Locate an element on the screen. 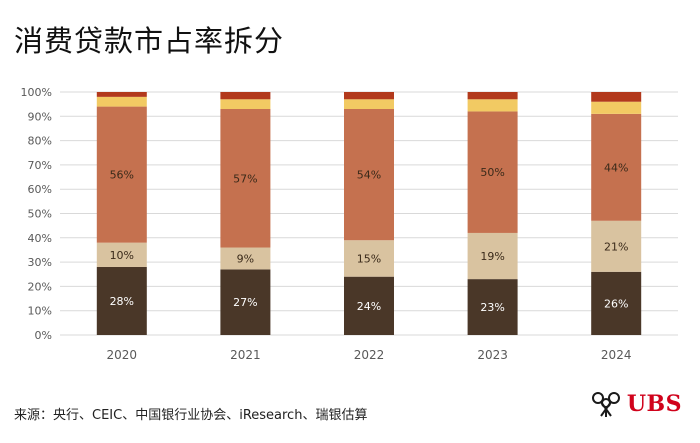 This screenshot has width=700, height=443. source-note: 来源：央行、CEIC、中国银行业协会、iResearch、瑞银估算 is located at coordinates (191, 415).